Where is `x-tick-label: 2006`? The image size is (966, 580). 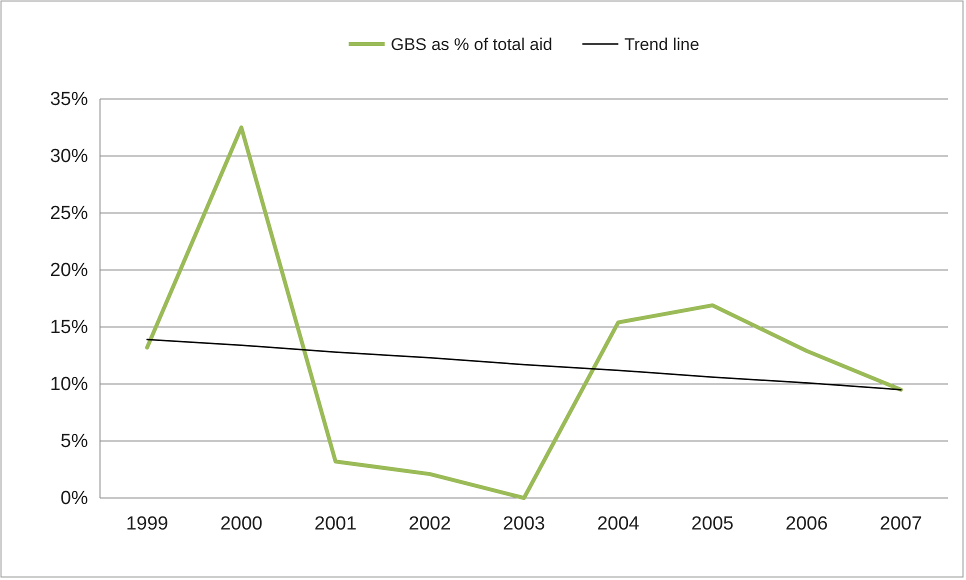
x-tick-label: 2006 is located at coordinates (807, 523).